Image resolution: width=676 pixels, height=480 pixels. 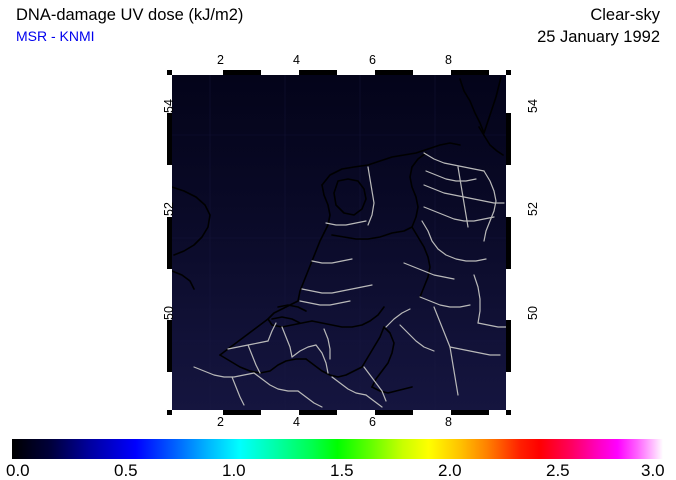 What do you see at coordinates (169, 242) in the screenshot?
I see `map-frame-left` at bounding box center [169, 242].